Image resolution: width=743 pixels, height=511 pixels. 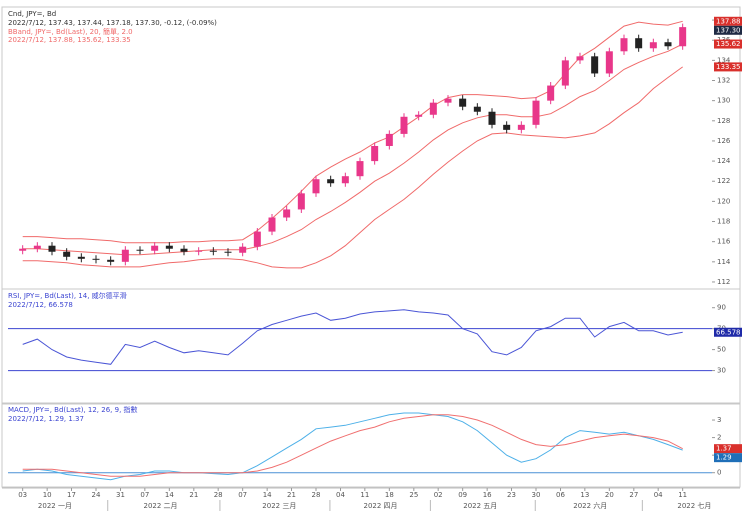 I want to click on y-tick-label: 3, so click(x=719, y=420).